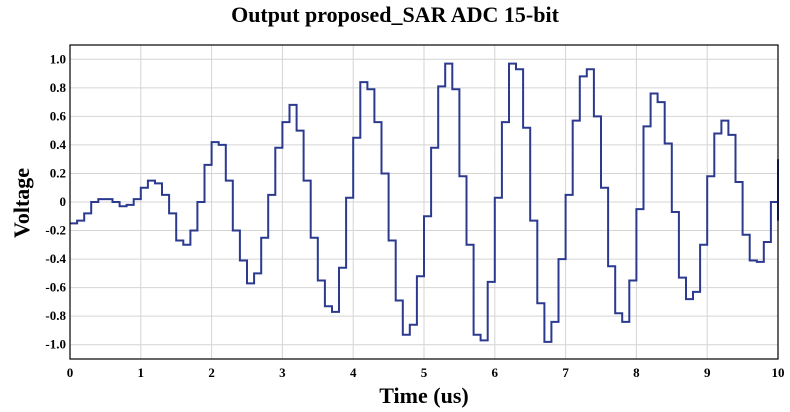  What do you see at coordinates (141, 372) in the screenshot?
I see `x-tick-label: 1` at bounding box center [141, 372].